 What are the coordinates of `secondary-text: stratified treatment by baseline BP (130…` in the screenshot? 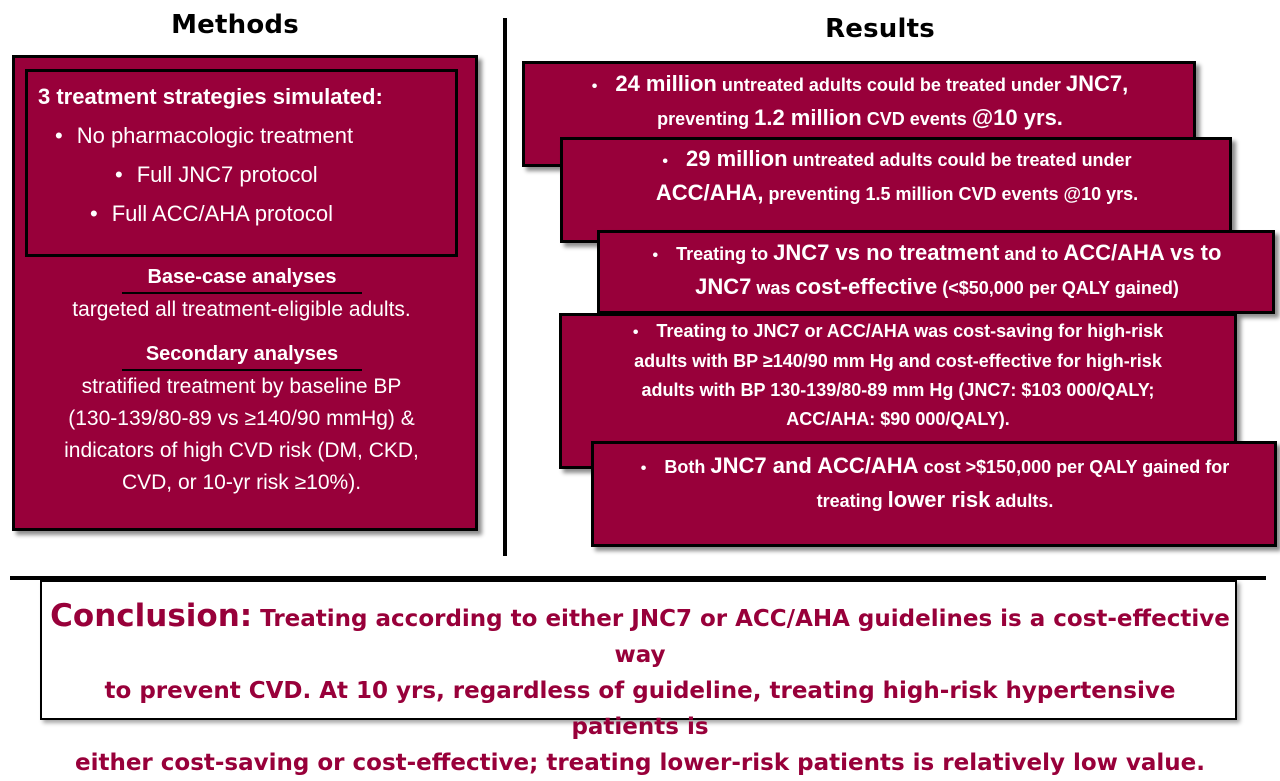 It's located at (241, 434).